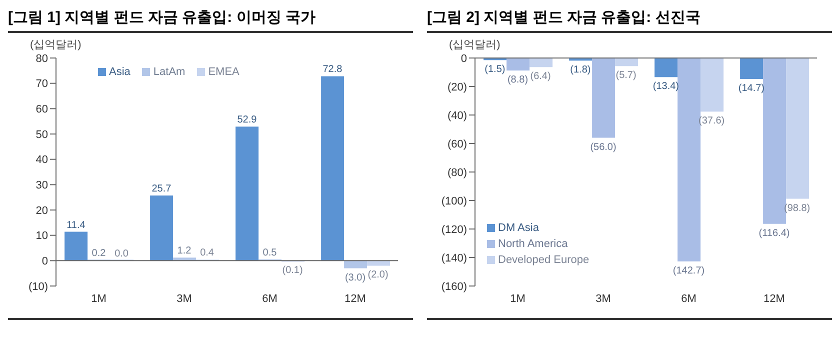  Describe the element at coordinates (162, 189) in the screenshot. I see `data-label: 25.7` at that location.